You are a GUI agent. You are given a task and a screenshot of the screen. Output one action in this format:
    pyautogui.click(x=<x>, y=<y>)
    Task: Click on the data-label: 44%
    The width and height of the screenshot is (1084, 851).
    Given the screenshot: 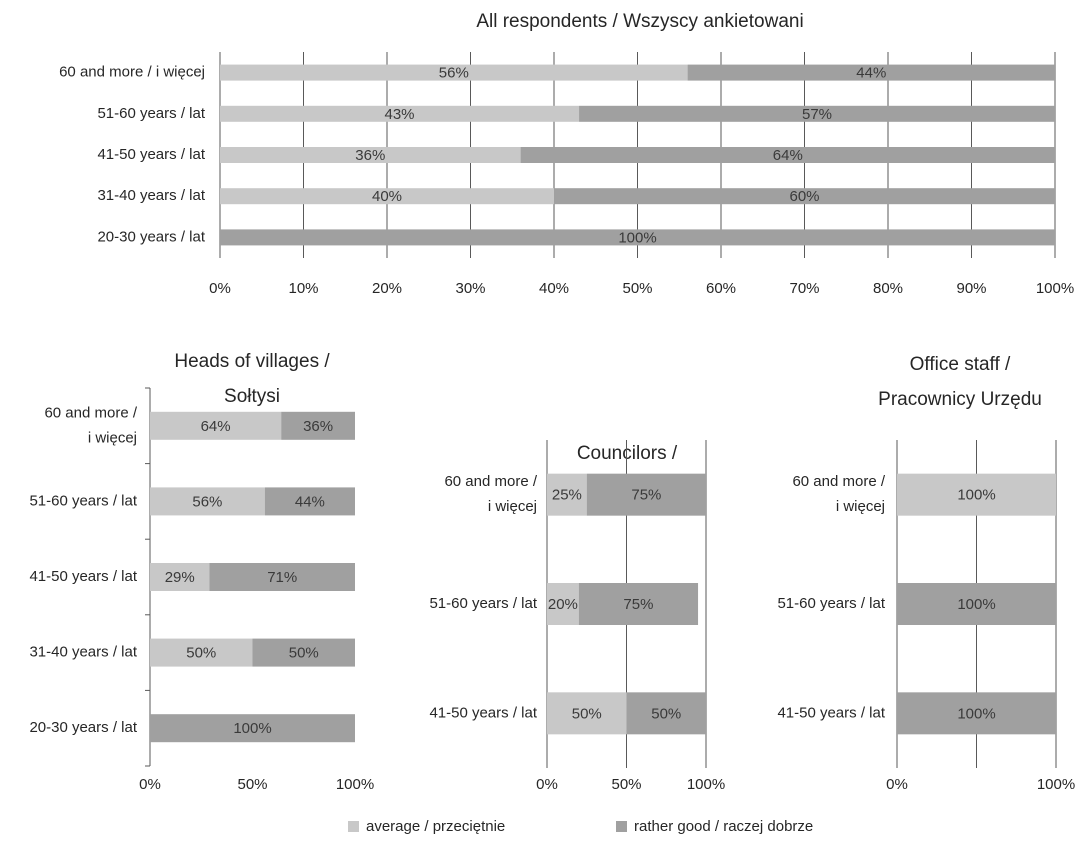 What is the action you would take?
    pyautogui.click(x=871, y=73)
    